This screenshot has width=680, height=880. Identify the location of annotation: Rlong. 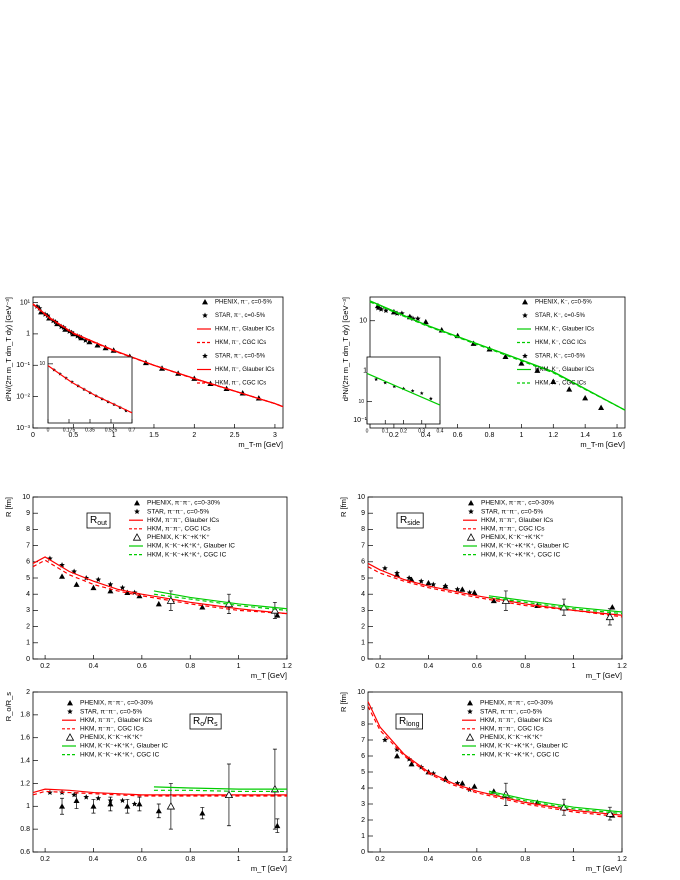
(409, 722).